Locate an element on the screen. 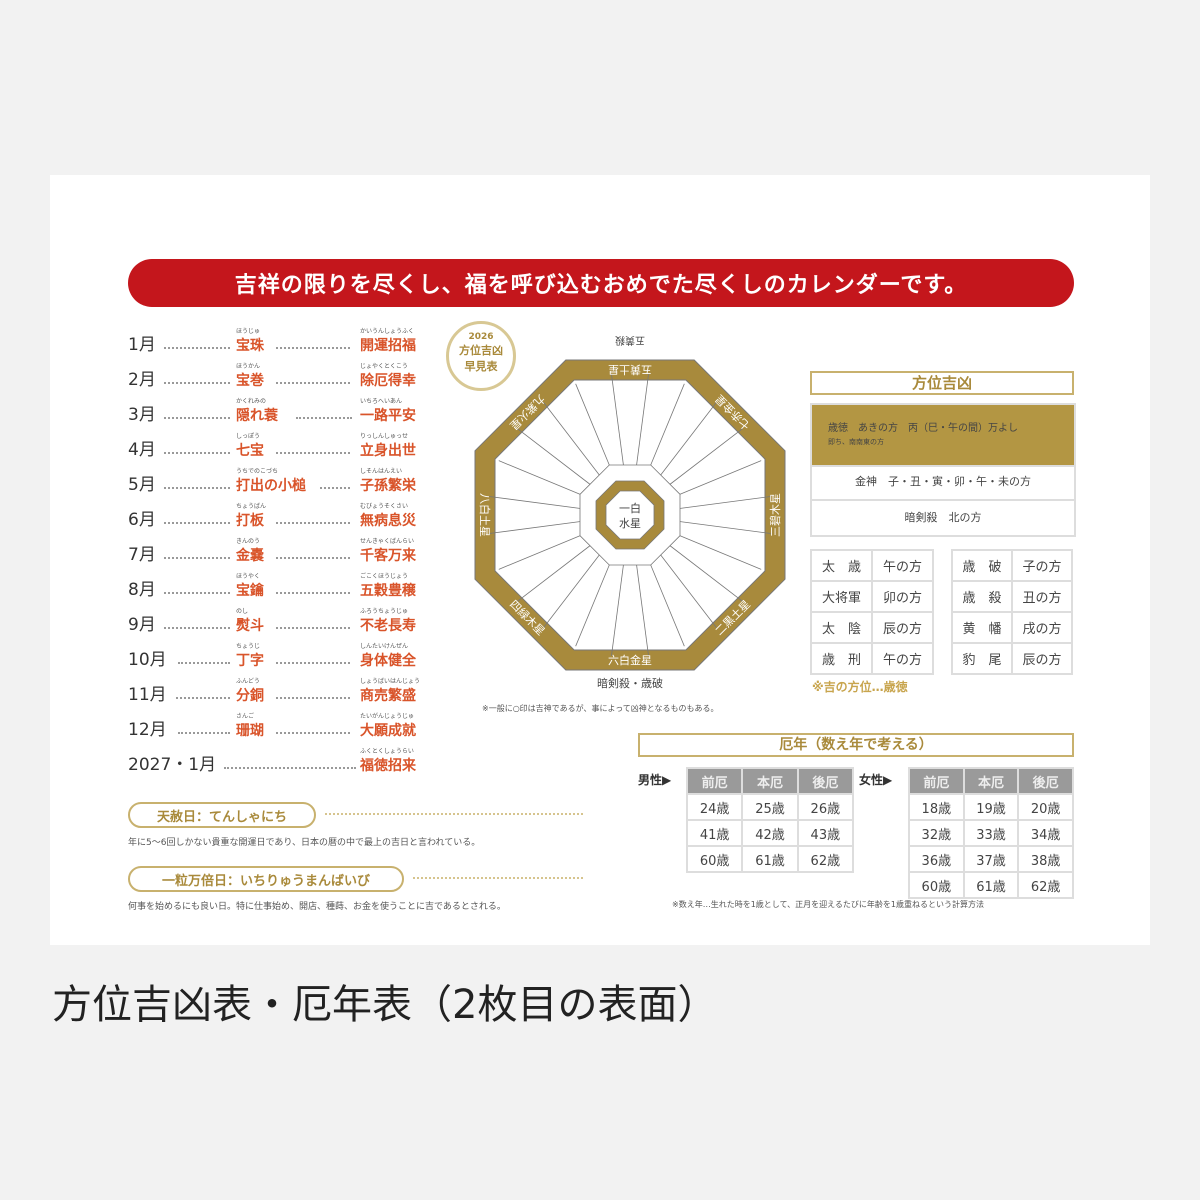 This screenshot has height=1200, width=1200. wish-phrase-text: 五穀豊穣 is located at coordinates (388, 591).